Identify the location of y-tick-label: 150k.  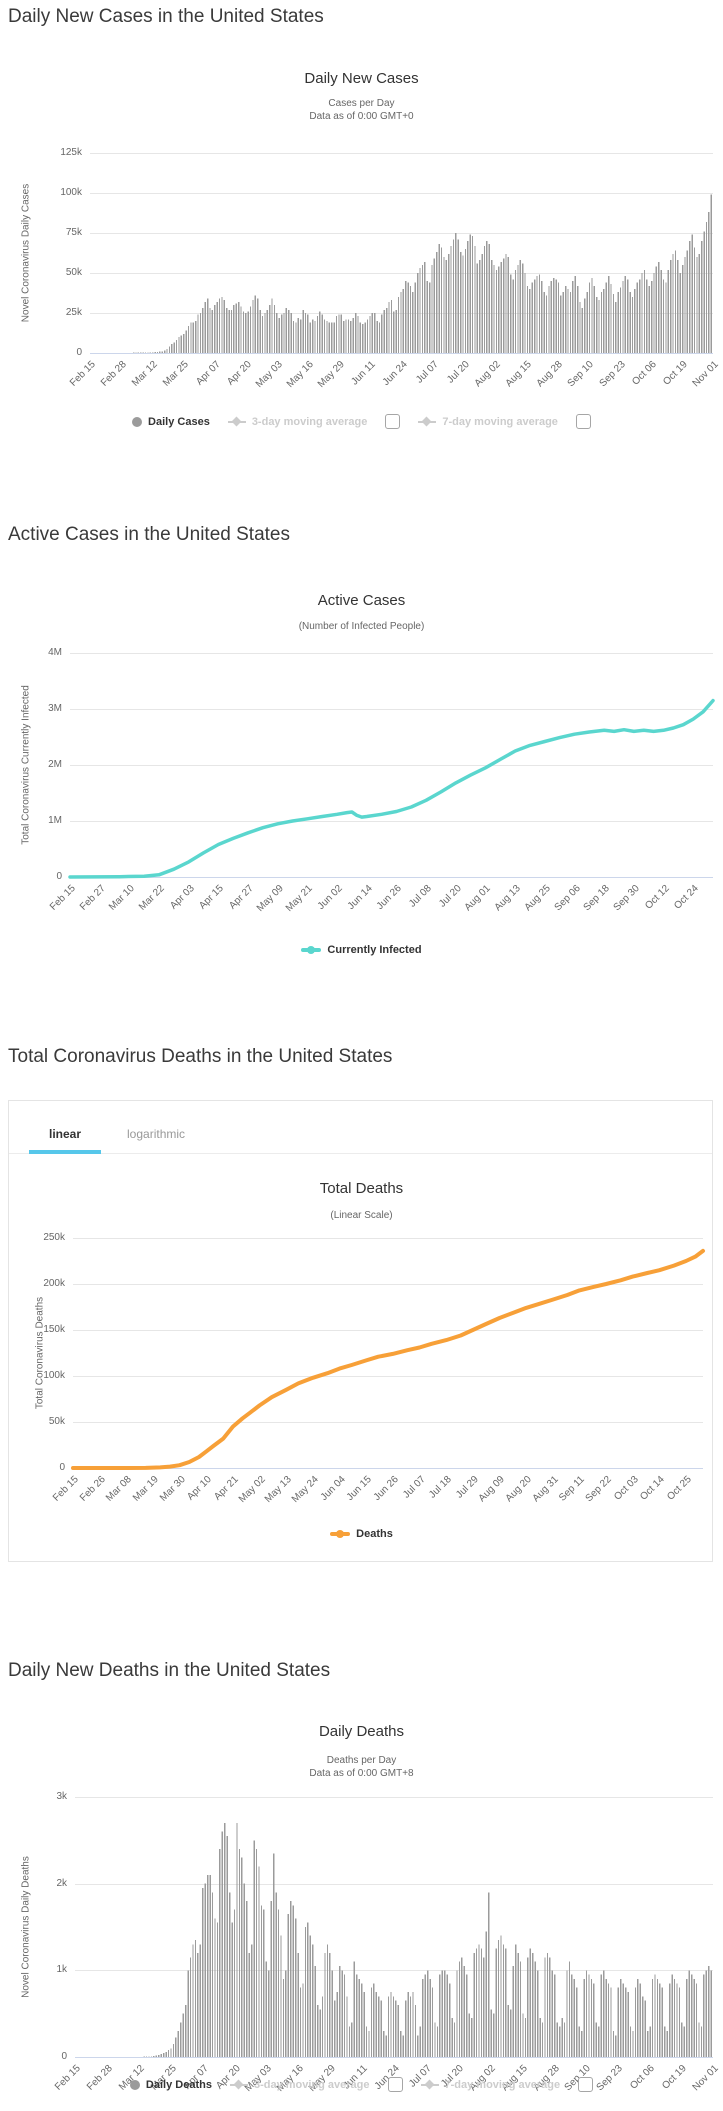
(54, 1329).